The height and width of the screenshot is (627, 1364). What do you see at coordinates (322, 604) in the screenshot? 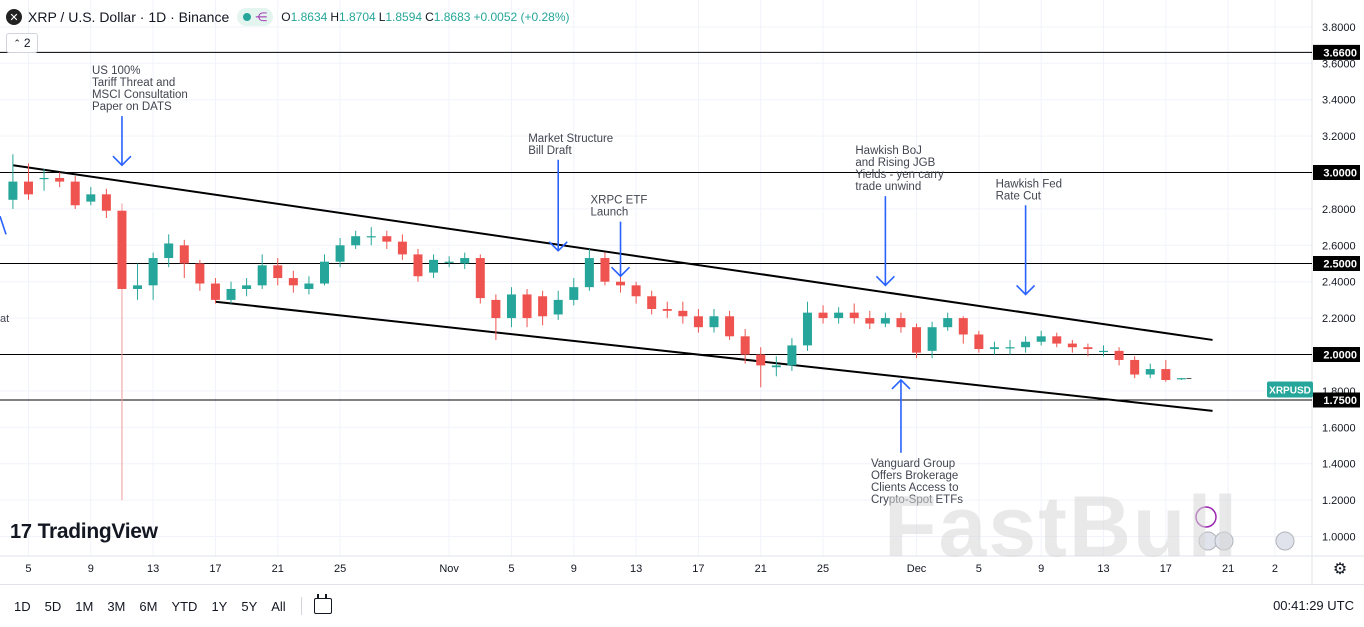
I see `calendar-range-icon` at bounding box center [322, 604].